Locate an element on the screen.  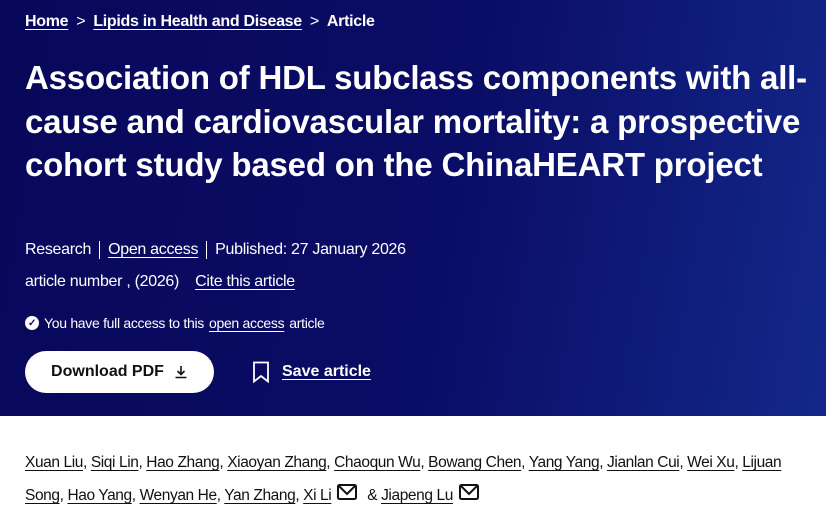
author-link: Wenyan He is located at coordinates (178, 495).